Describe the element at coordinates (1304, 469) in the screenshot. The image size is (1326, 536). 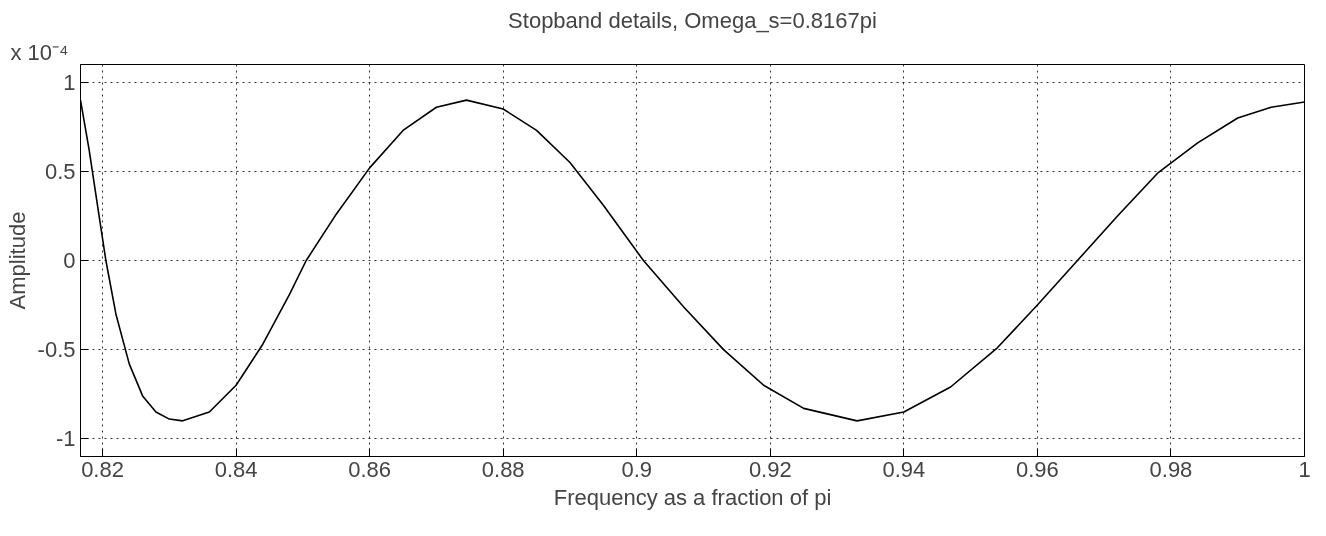
I see `x-tick-label: 1` at that location.